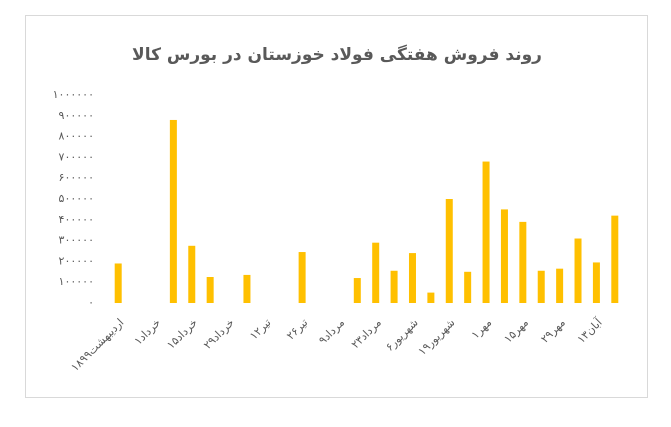  I want to click on y-tick-label: ۷۰۰۰۰۰, so click(76, 156).